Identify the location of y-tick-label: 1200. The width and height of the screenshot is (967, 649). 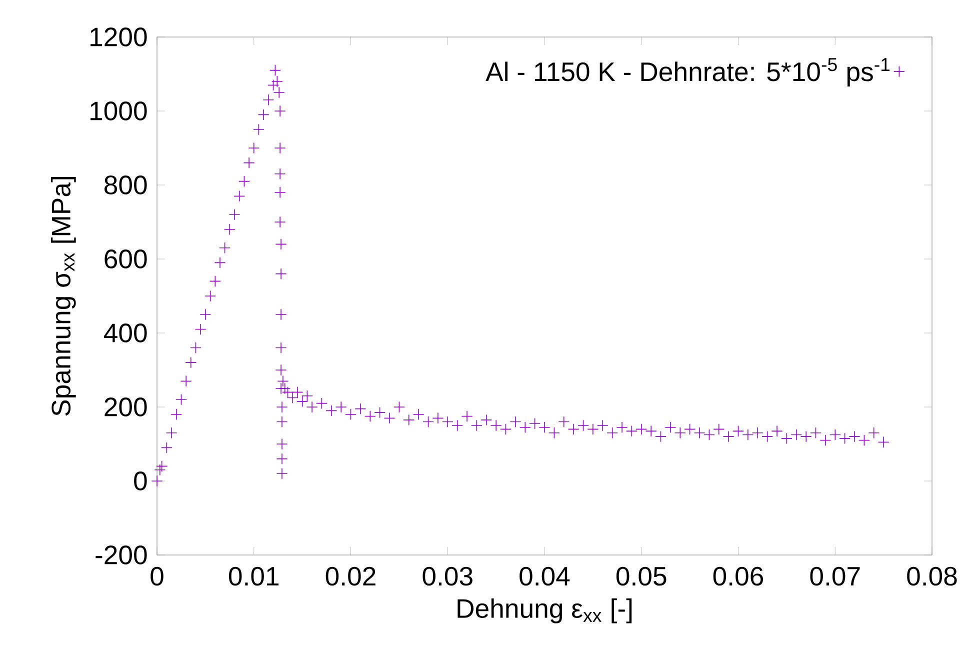
(118, 37).